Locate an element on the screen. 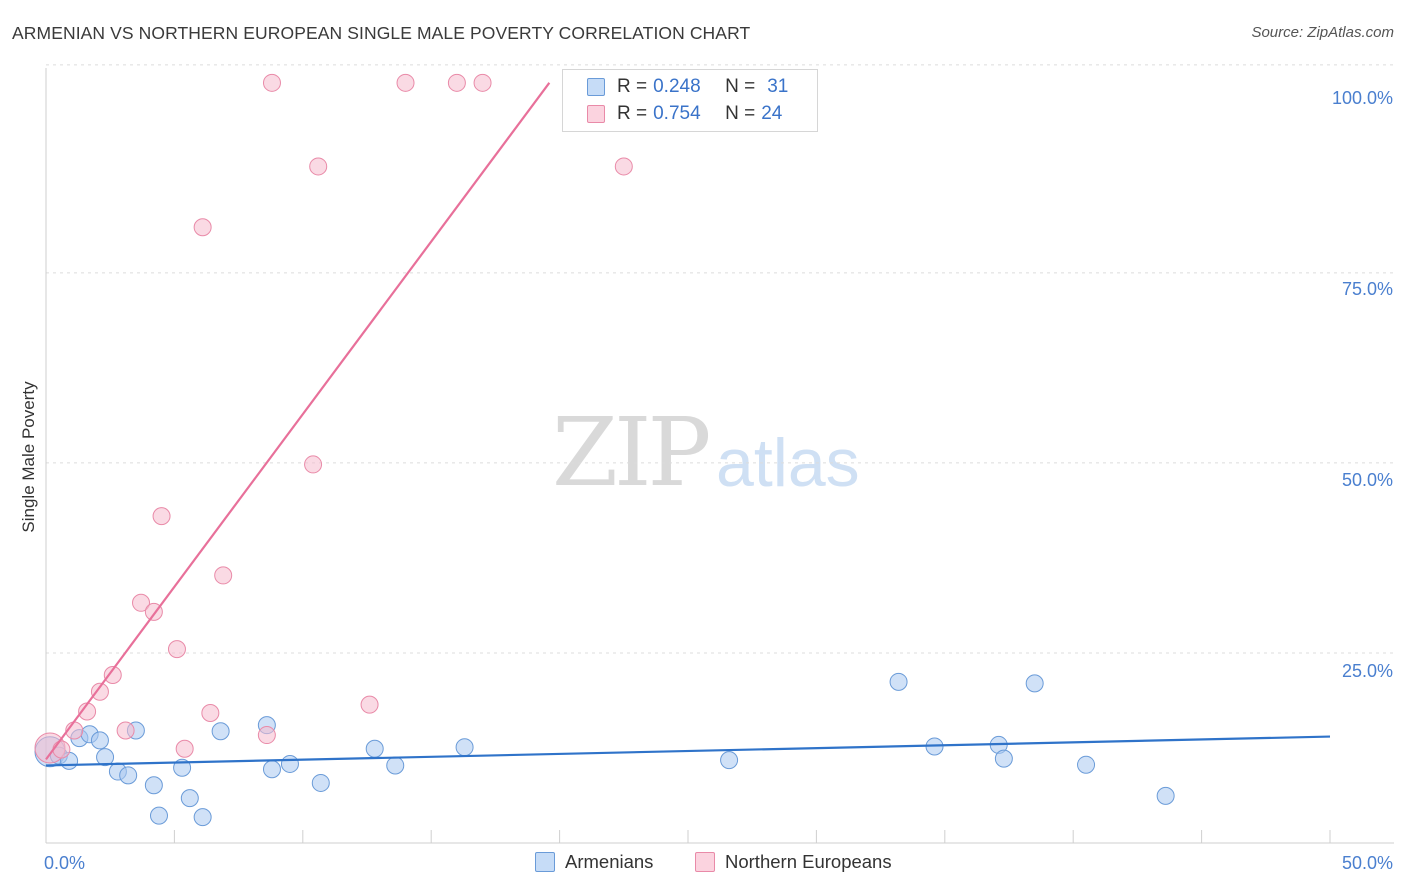  northern-r-label: R = is located at coordinates (632, 113).